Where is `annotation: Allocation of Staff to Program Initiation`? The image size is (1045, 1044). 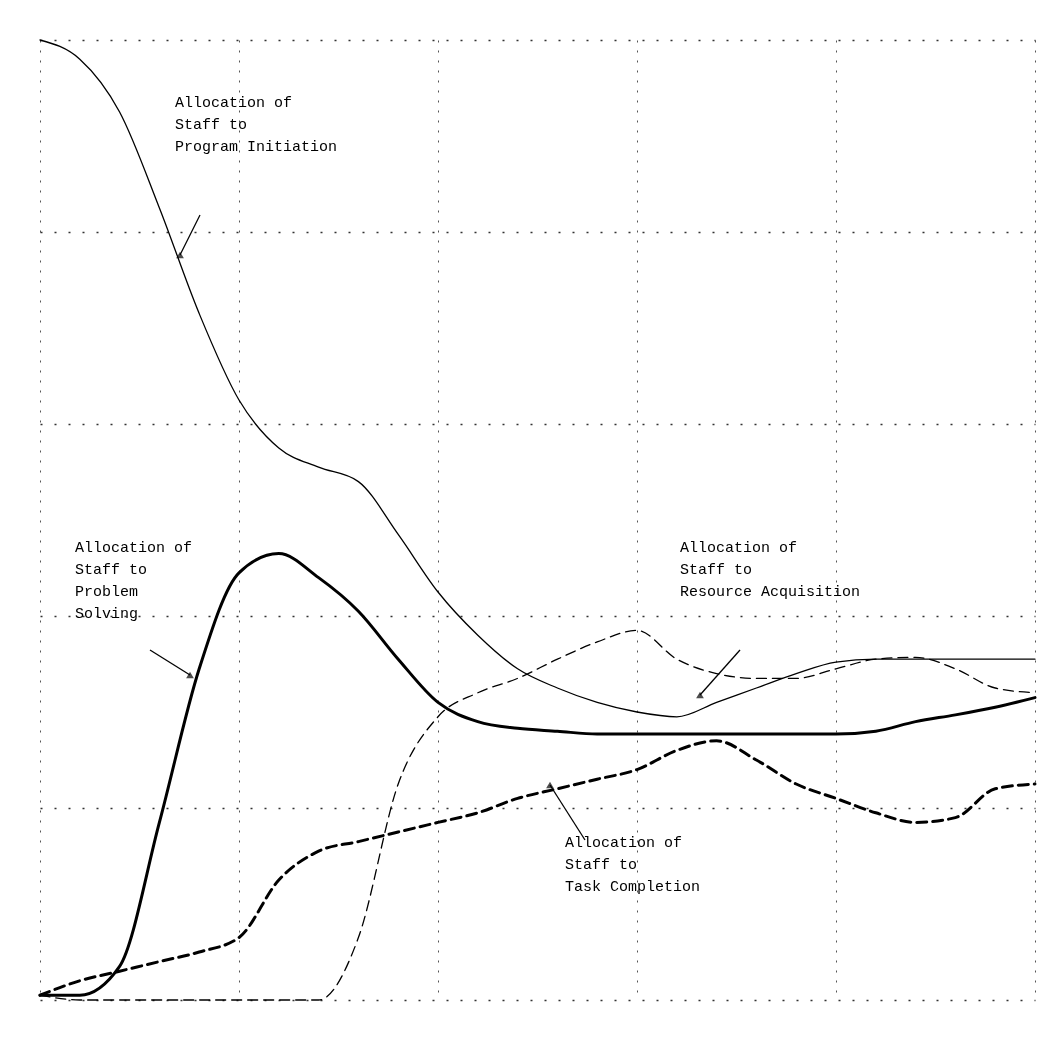 annotation: Allocation of Staff to Program Initiation is located at coordinates (256, 125).